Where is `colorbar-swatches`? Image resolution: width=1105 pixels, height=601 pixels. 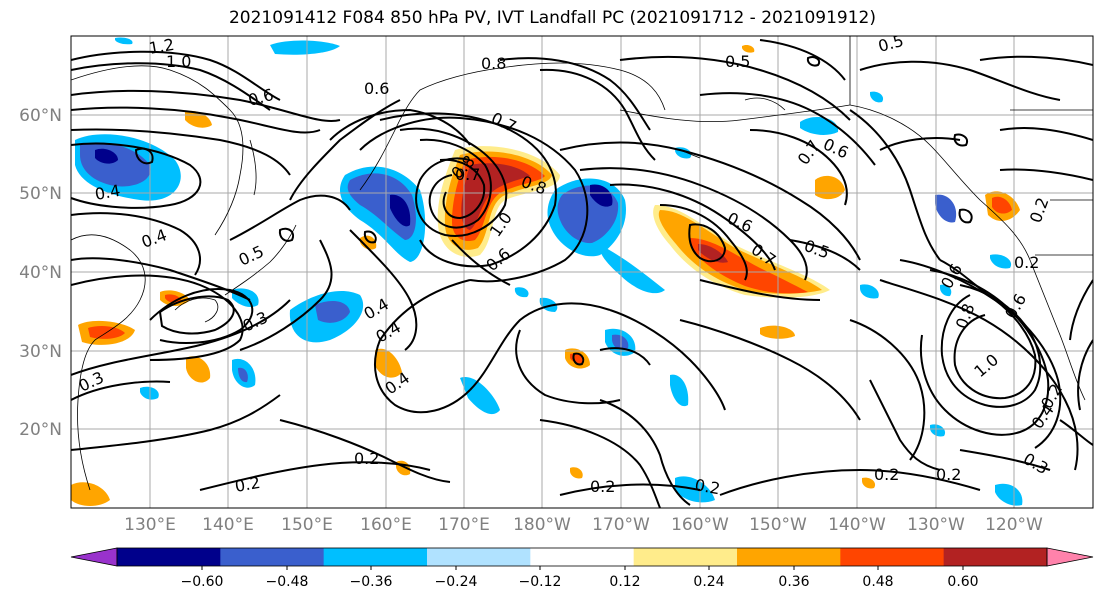
colorbar-swatches is located at coordinates (582, 557).